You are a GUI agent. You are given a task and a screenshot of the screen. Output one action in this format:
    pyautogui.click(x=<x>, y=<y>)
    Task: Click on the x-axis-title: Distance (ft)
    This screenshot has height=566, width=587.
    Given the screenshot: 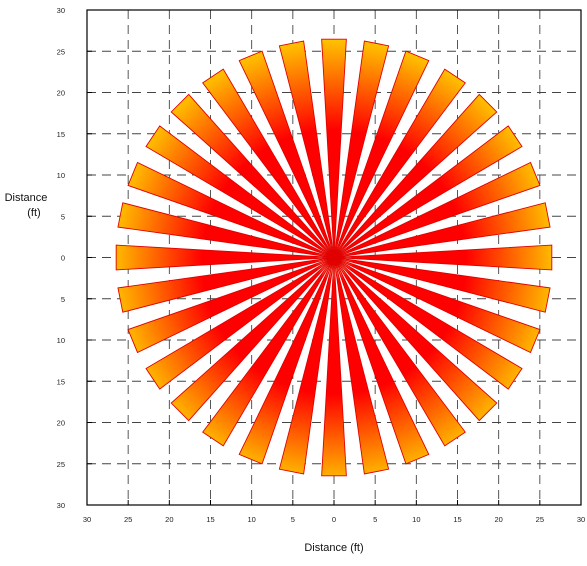 What is the action you would take?
    pyautogui.click(x=333, y=548)
    